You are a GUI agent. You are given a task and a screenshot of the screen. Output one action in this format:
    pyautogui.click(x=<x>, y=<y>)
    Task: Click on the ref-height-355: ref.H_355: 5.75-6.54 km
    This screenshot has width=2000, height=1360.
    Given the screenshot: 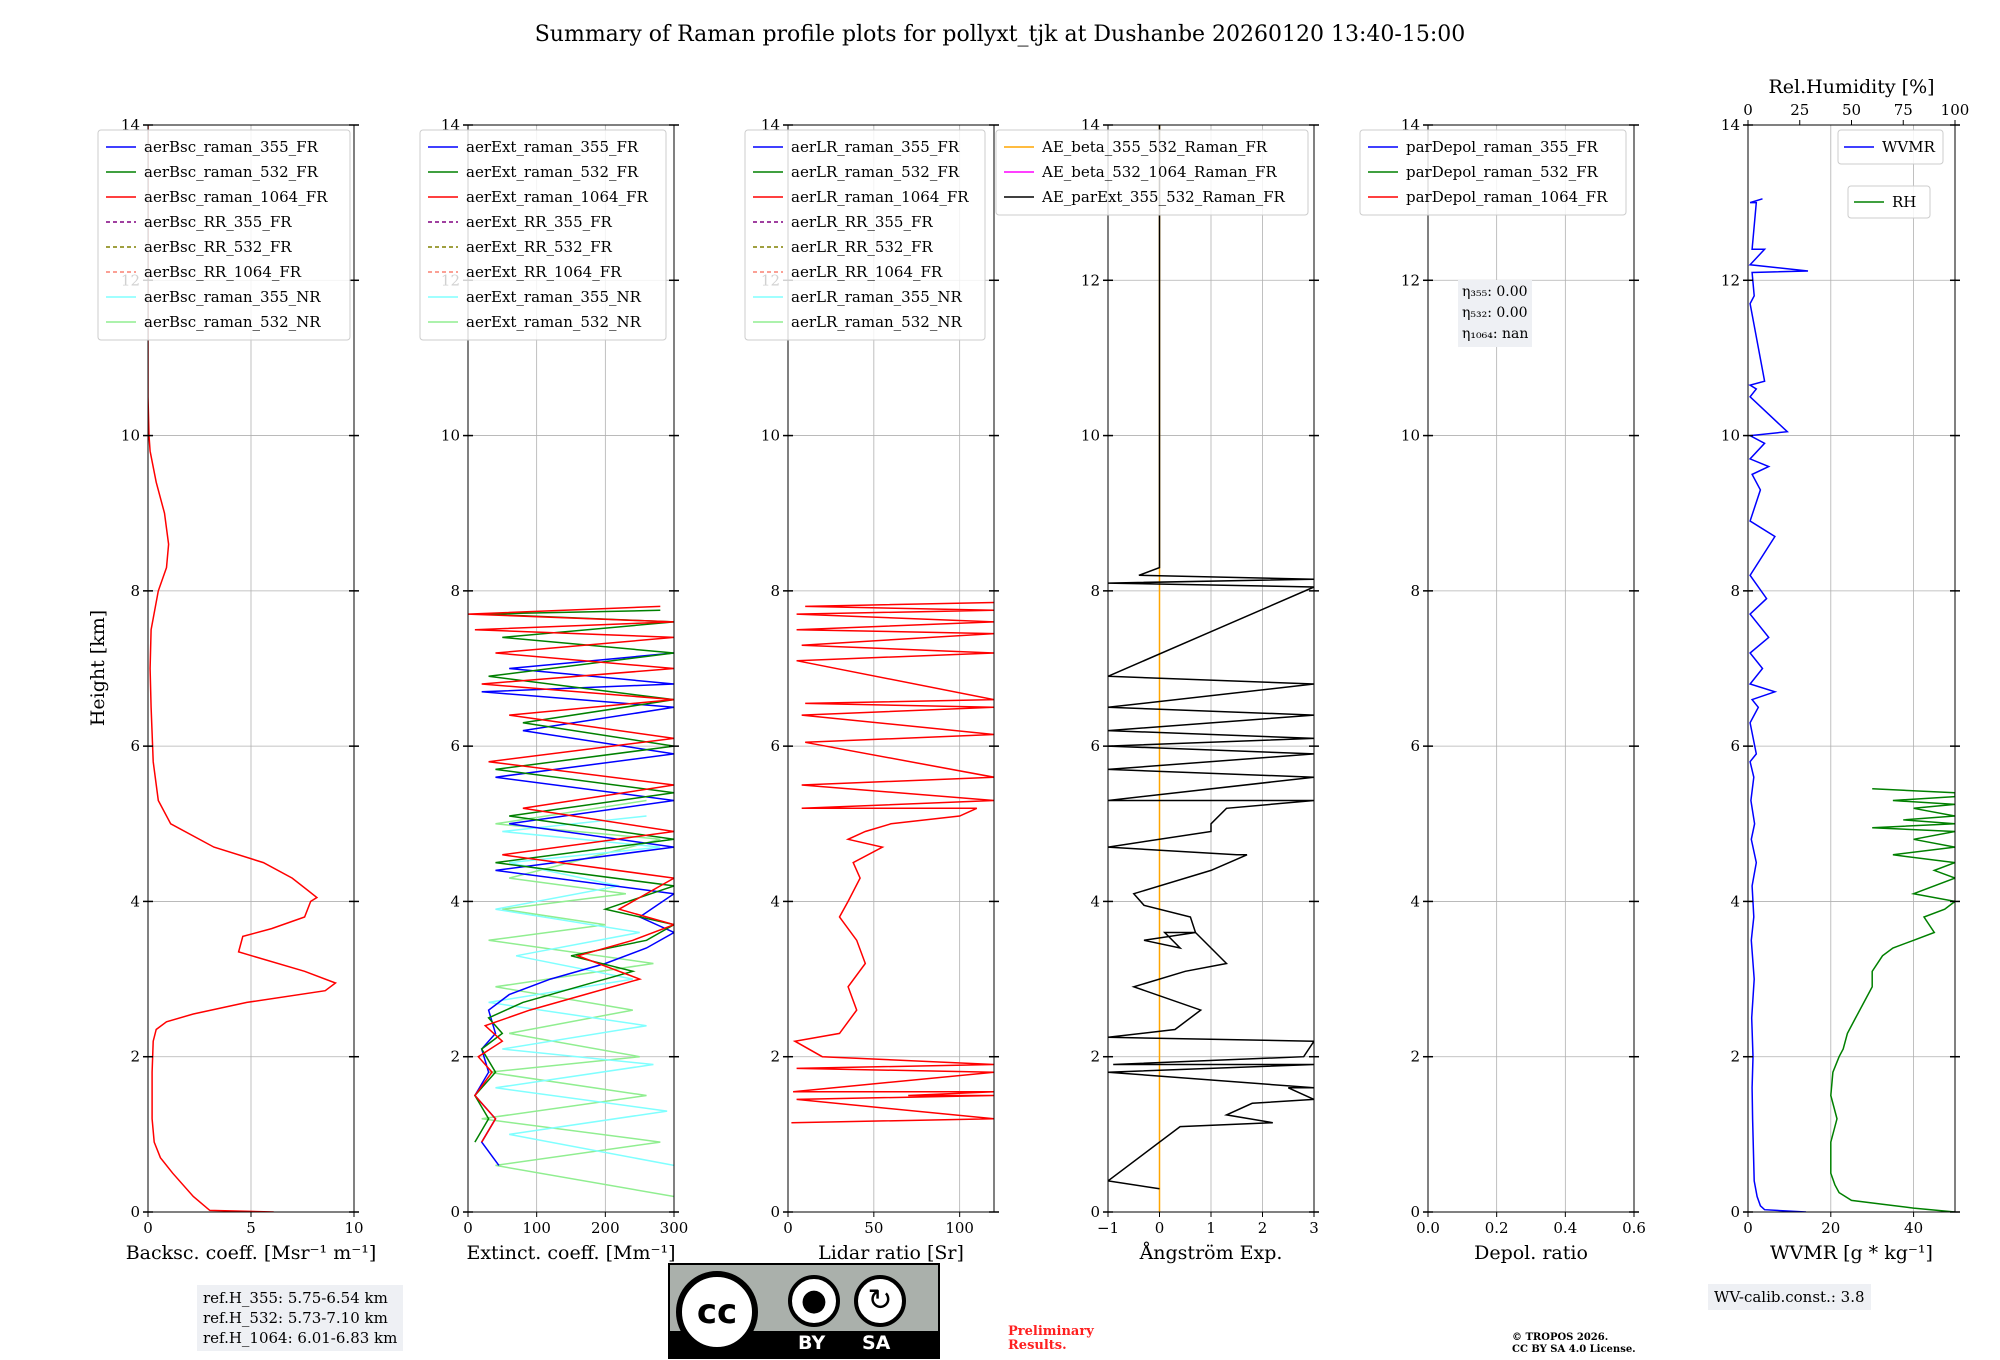 What is the action you would take?
    pyautogui.click(x=295, y=1298)
    